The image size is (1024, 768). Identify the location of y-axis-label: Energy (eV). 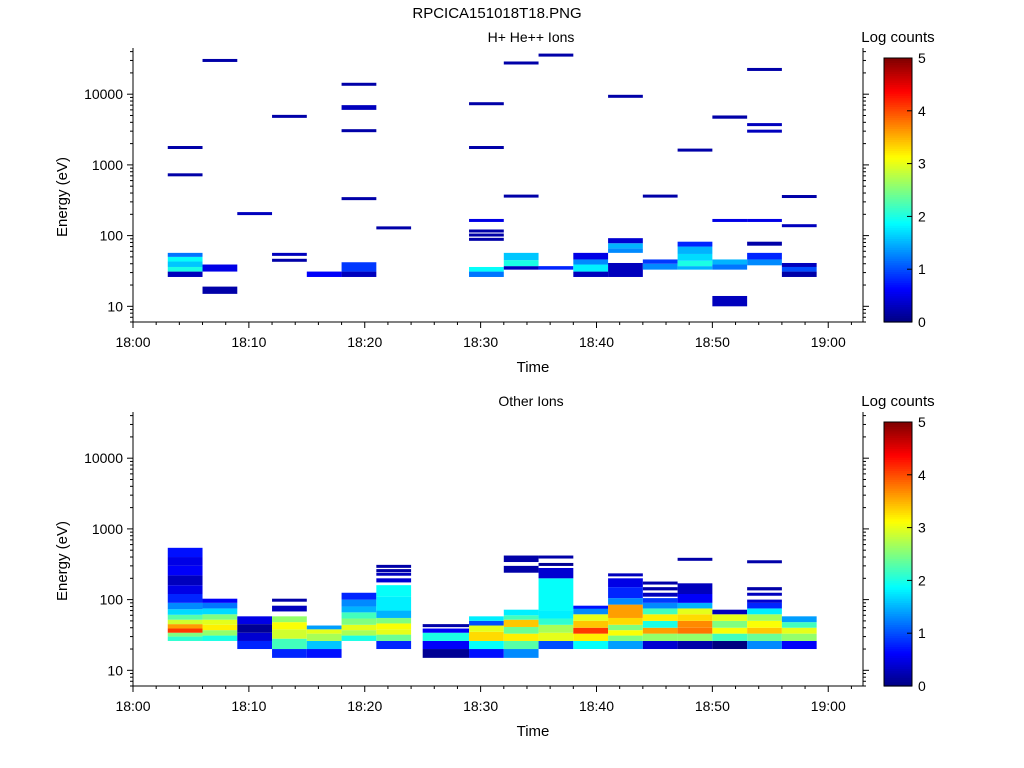
(62, 197).